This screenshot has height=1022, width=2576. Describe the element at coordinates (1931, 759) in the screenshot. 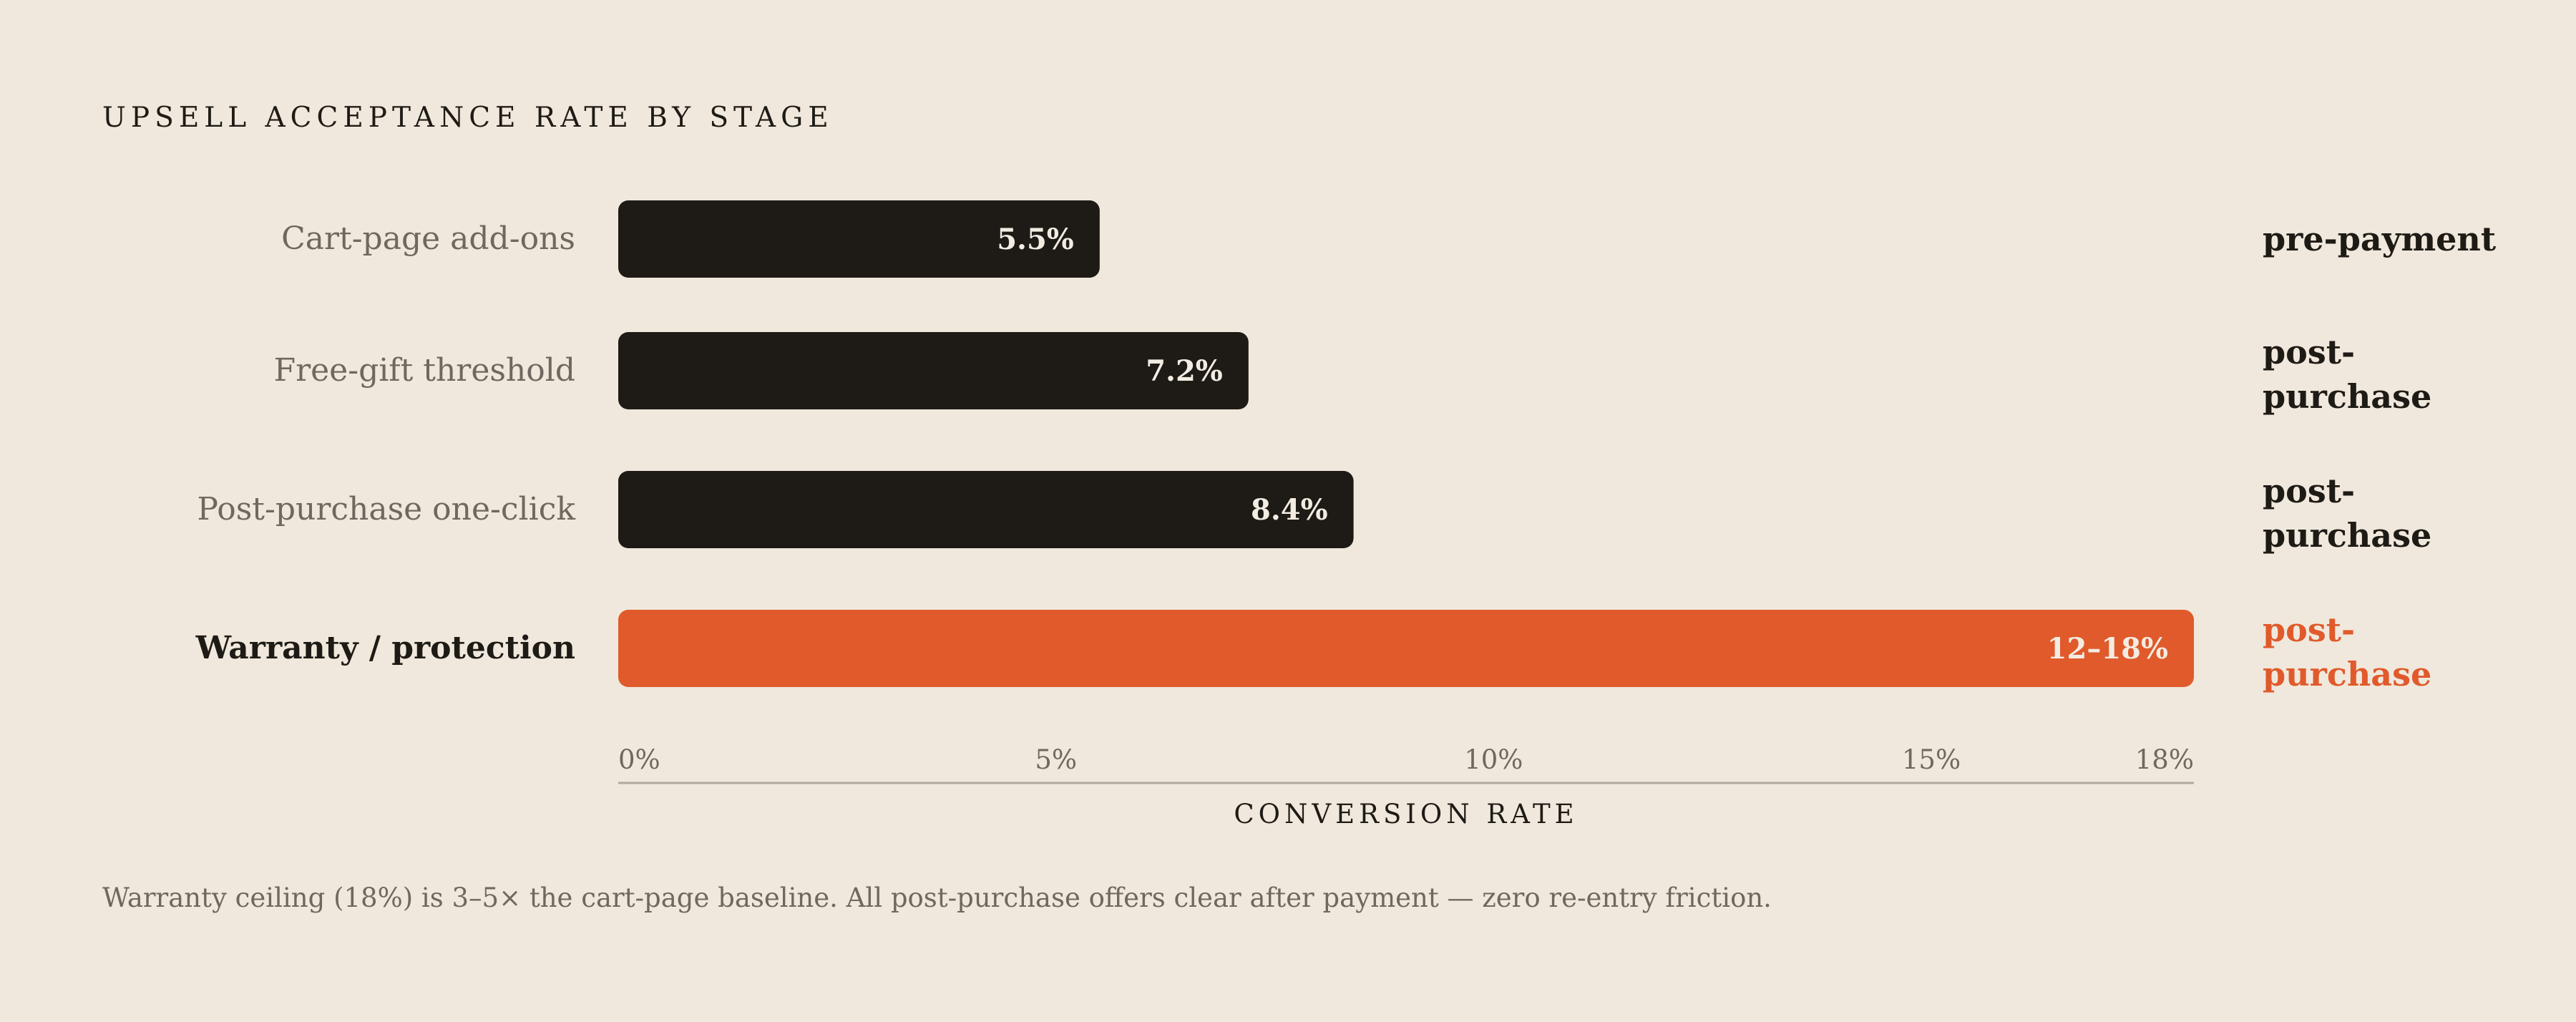

I see `x-tick-label: 15%` at that location.